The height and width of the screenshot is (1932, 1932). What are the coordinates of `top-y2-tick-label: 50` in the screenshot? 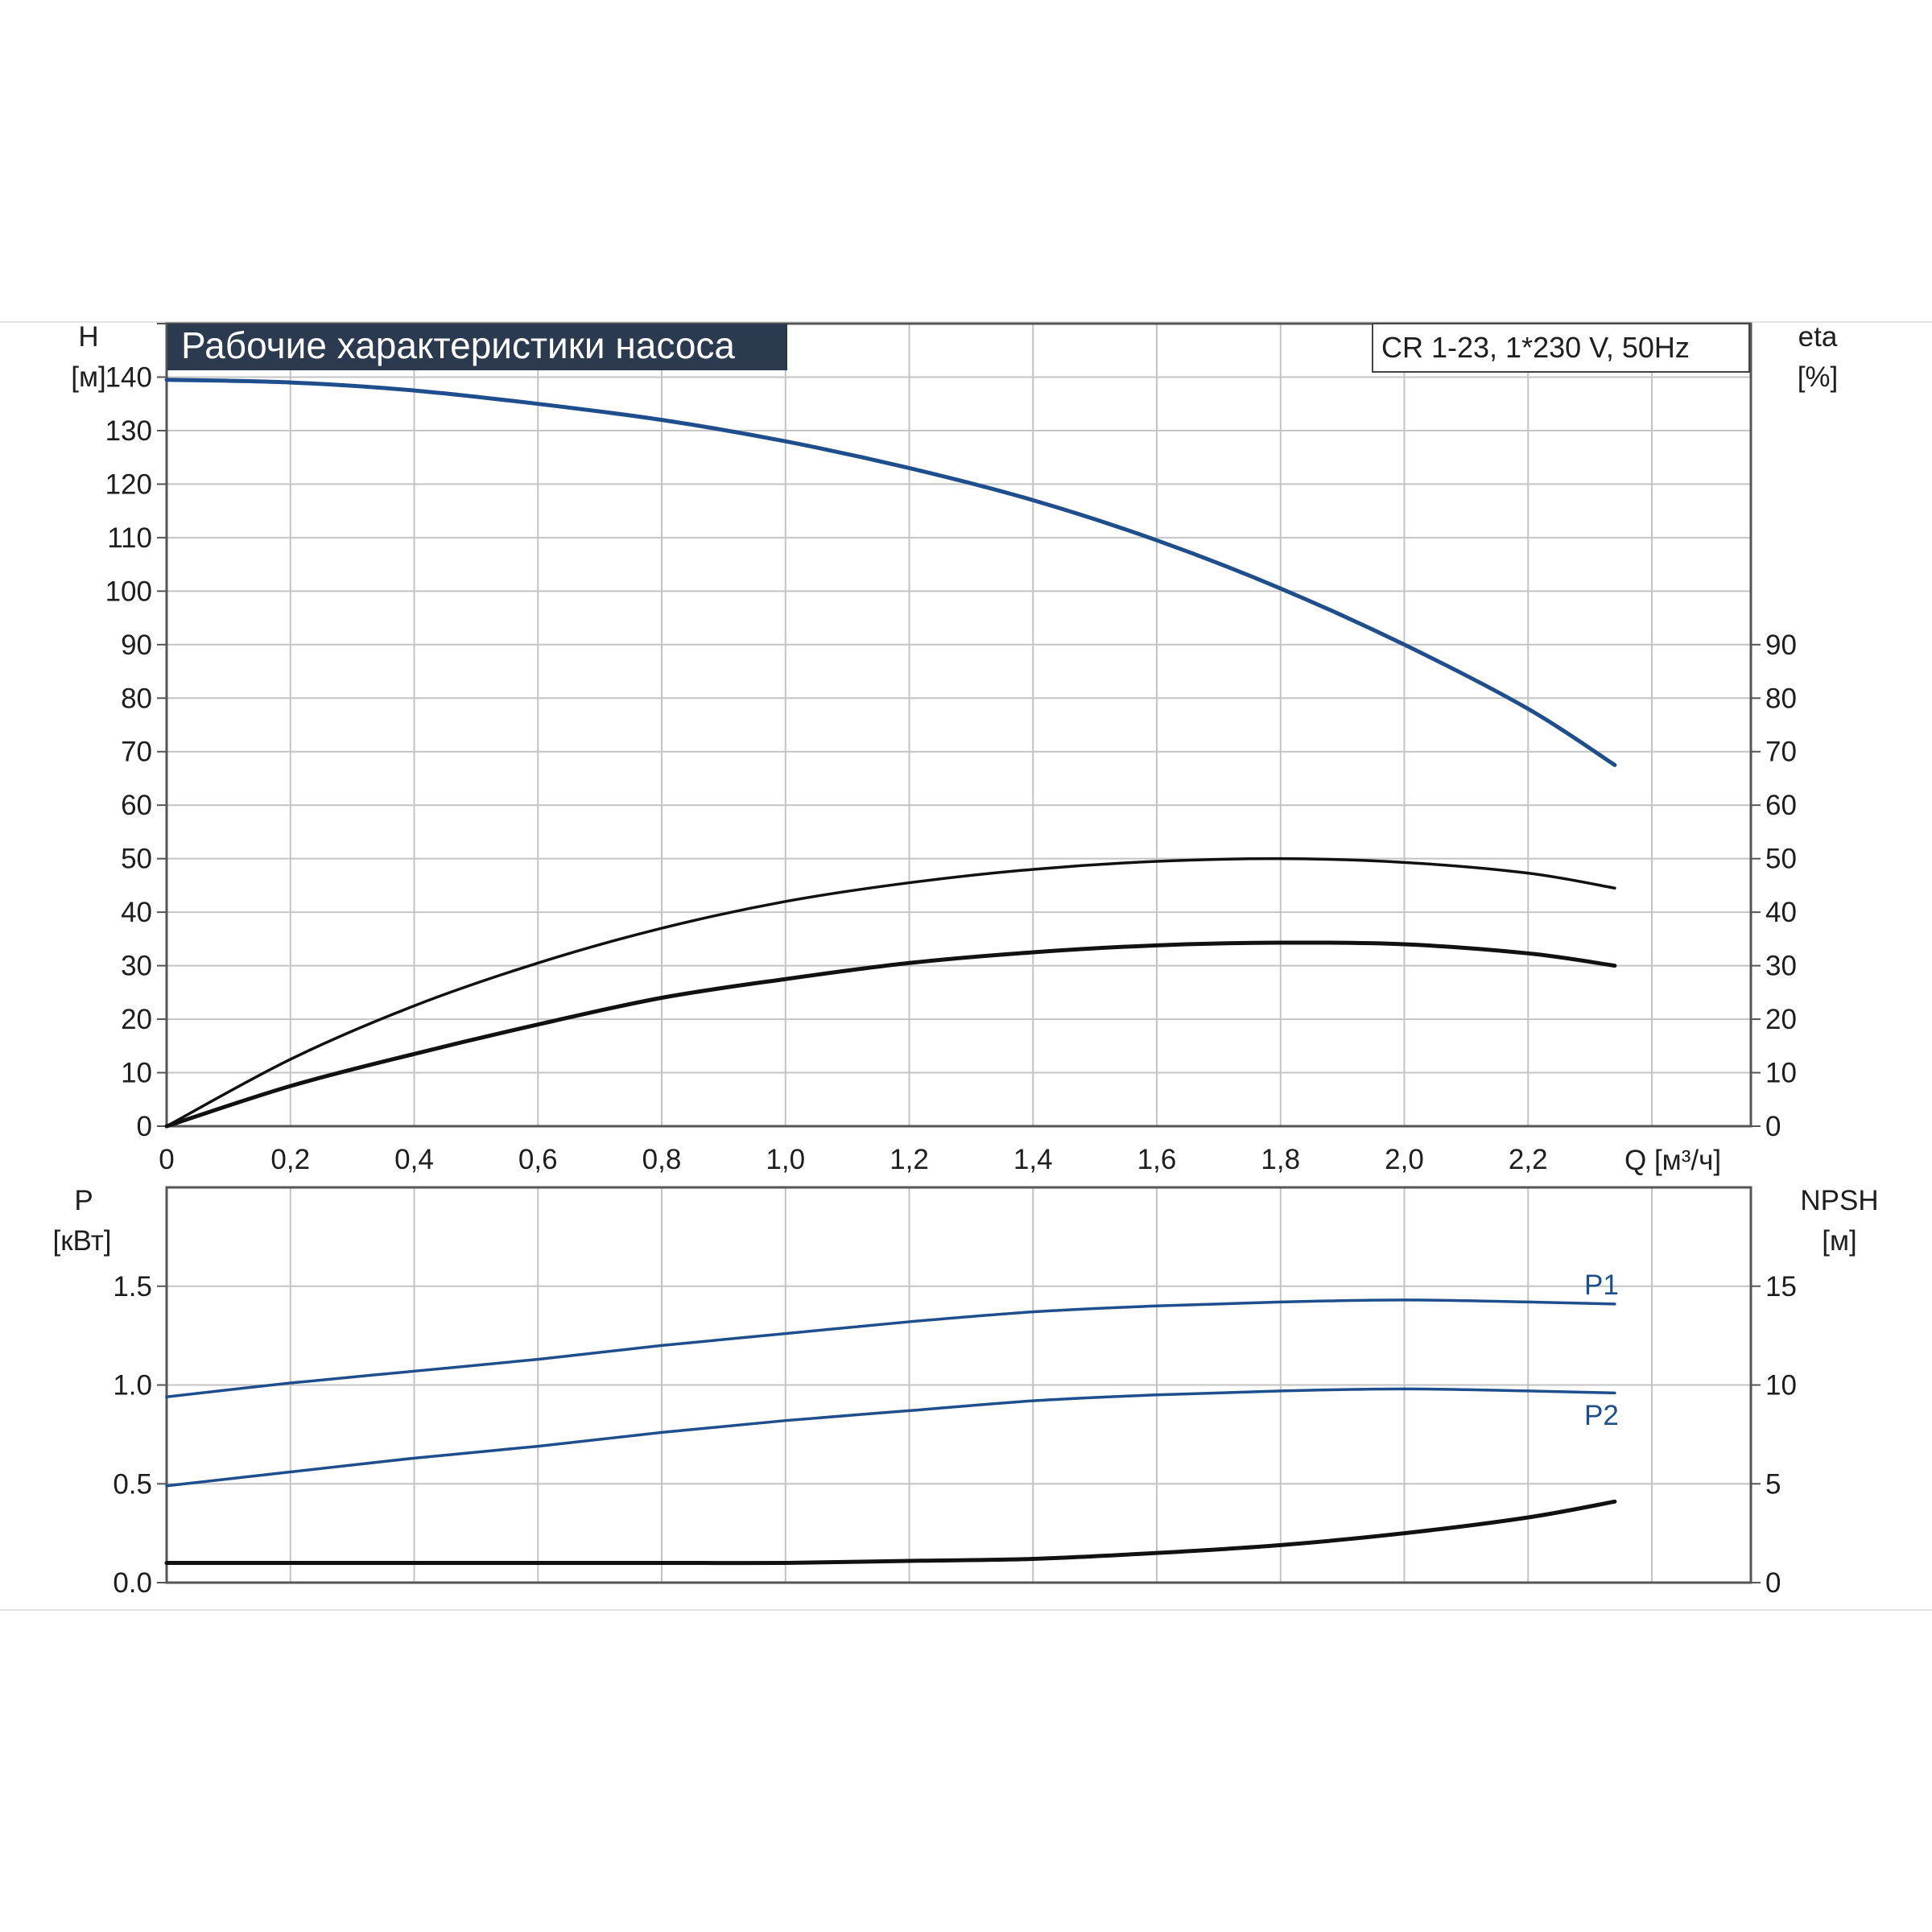 It's located at (1781, 859).